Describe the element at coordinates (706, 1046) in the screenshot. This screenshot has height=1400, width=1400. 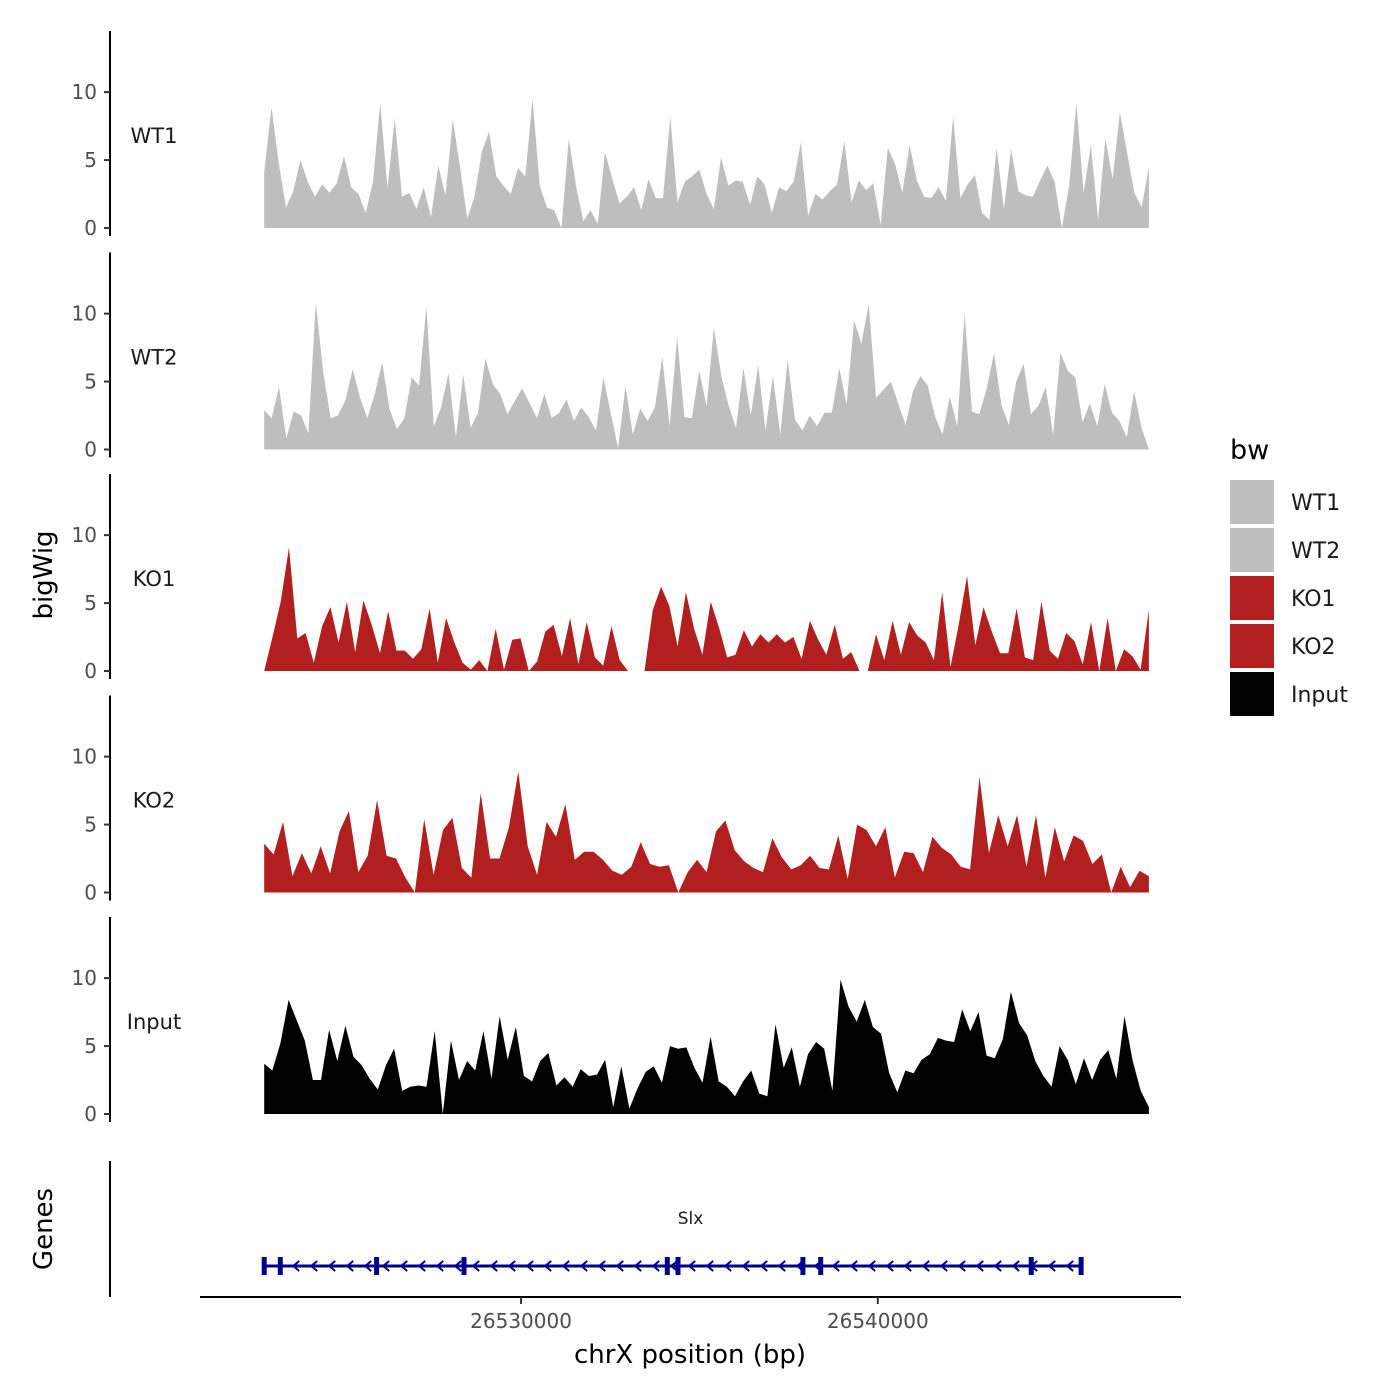
I see `signal-area-input` at that location.